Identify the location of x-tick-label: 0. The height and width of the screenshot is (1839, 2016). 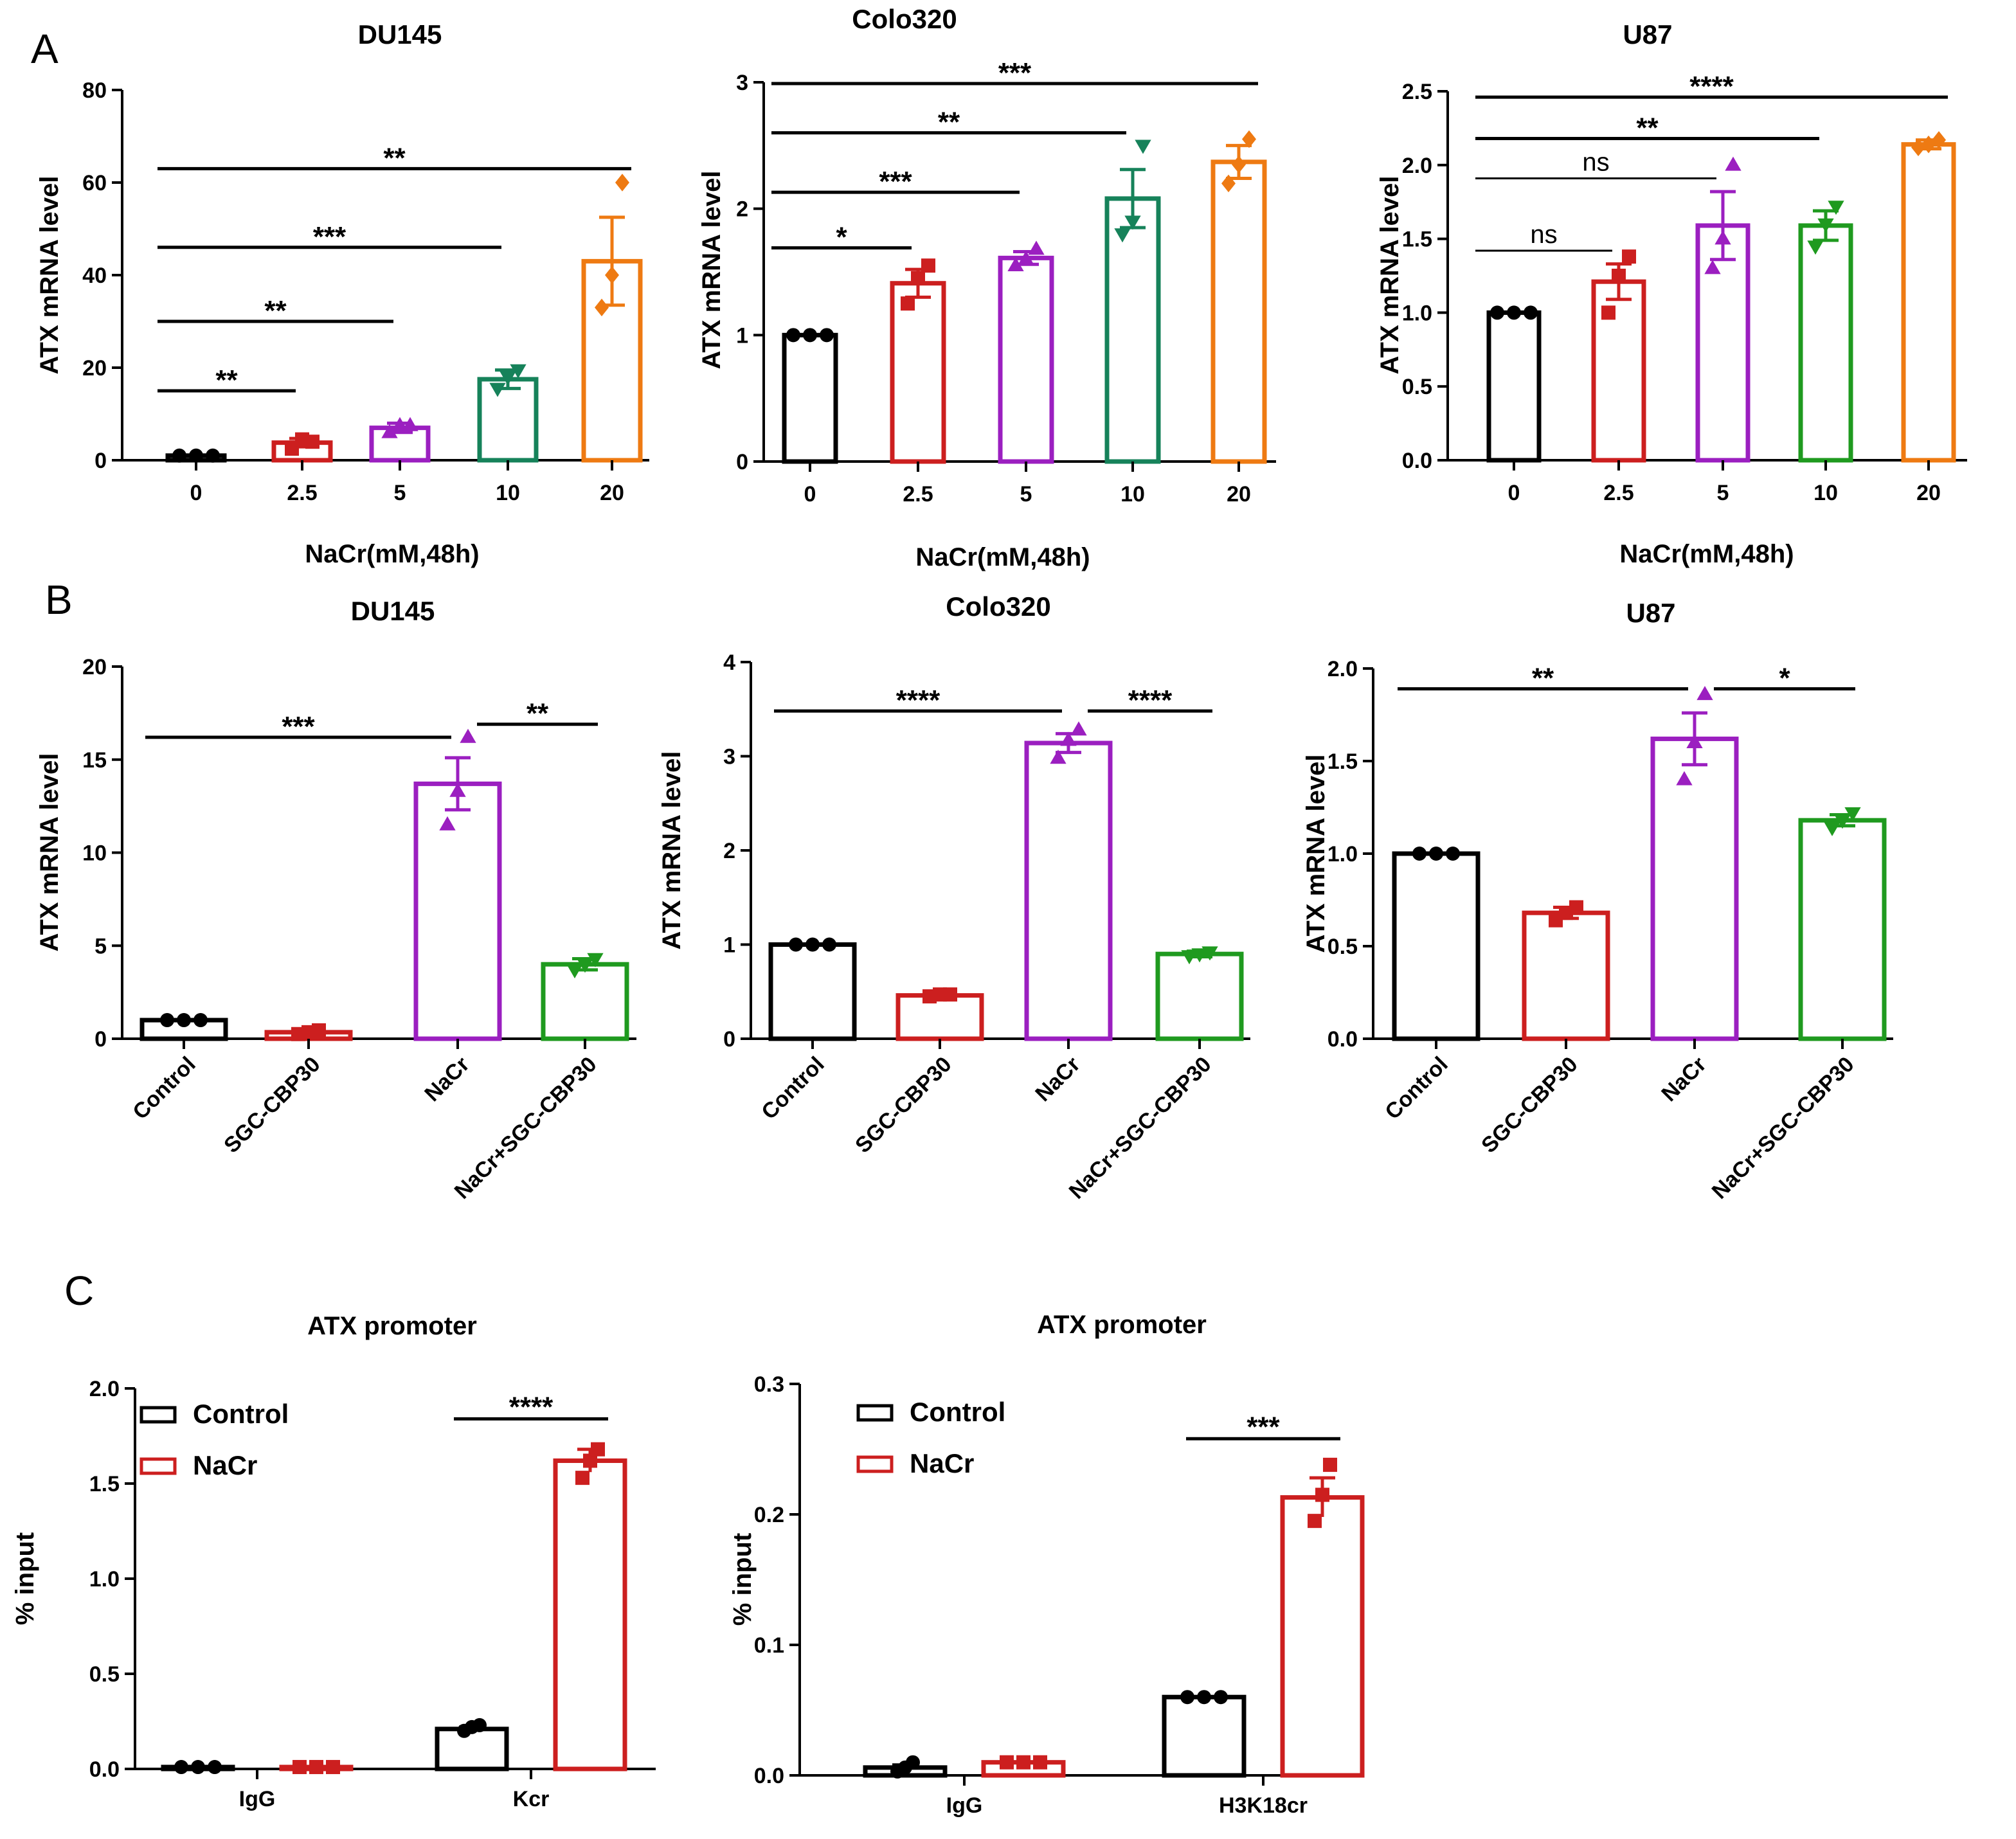
(810, 495).